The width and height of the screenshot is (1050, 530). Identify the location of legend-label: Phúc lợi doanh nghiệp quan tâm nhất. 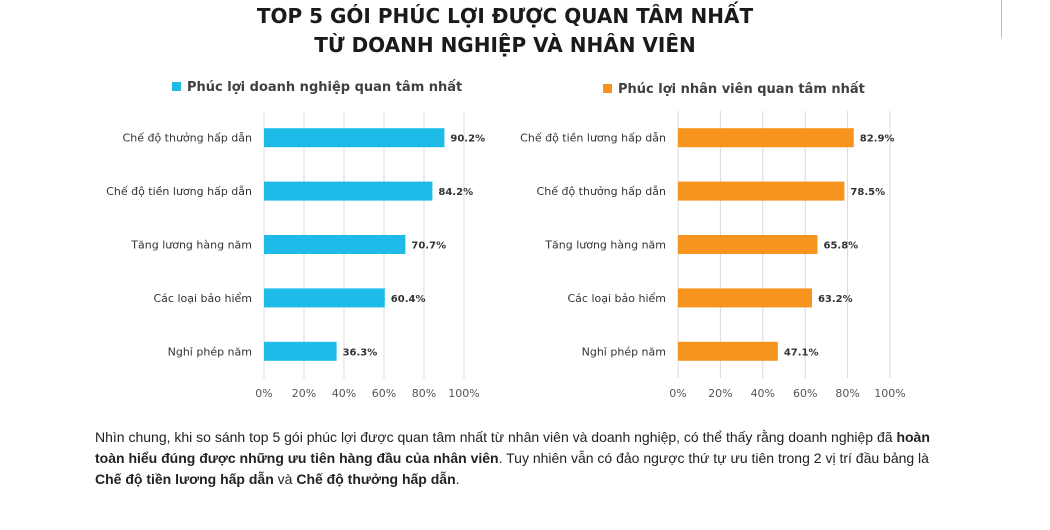
(324, 87).